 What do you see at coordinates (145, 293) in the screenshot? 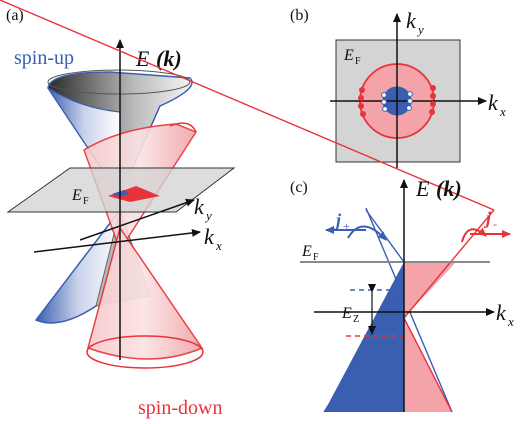
I see `spin-down-lower-cone` at bounding box center [145, 293].